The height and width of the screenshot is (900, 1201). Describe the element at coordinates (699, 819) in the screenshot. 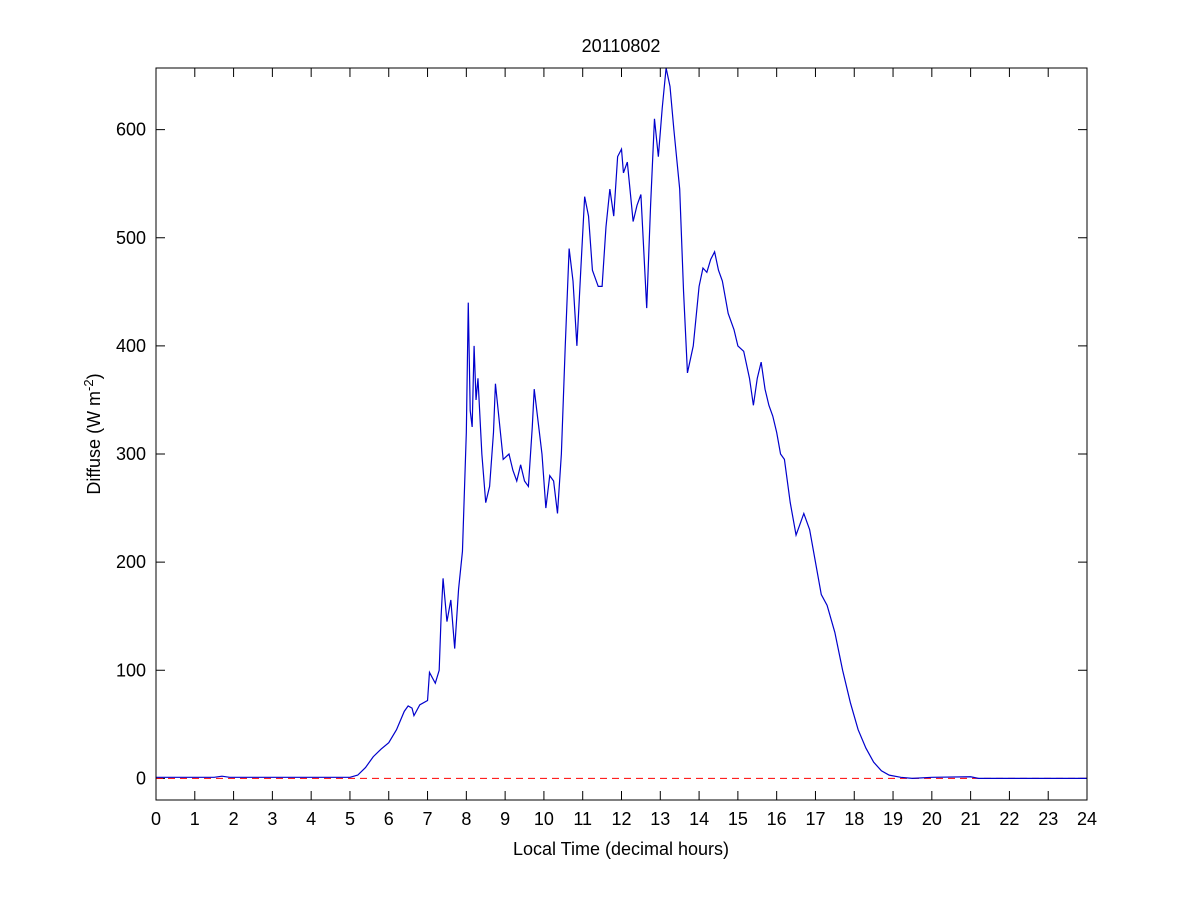

I see `x-tick-label: 14` at that location.